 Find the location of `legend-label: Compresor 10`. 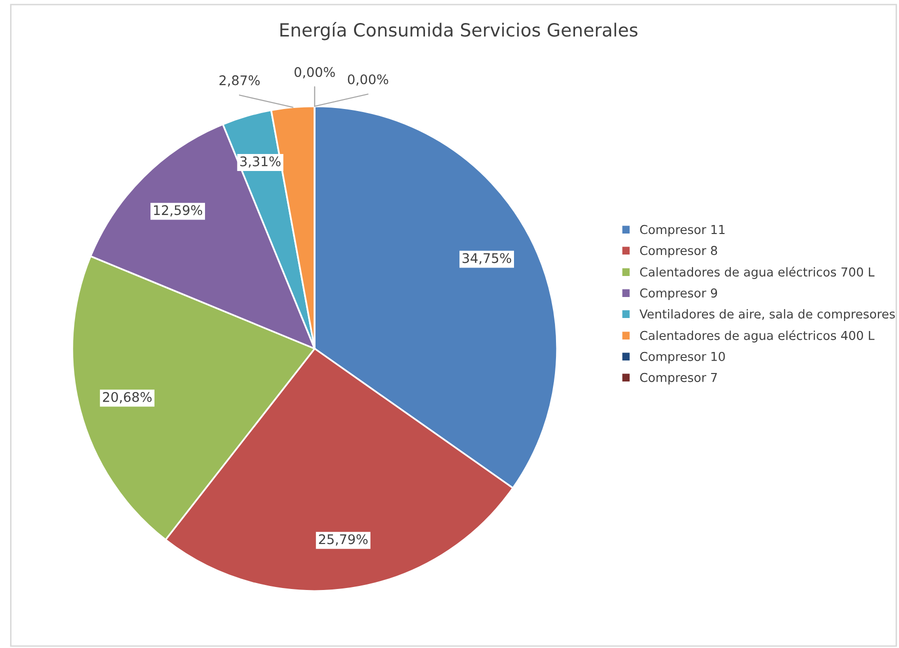

legend-label: Compresor 10 is located at coordinates (682, 358).